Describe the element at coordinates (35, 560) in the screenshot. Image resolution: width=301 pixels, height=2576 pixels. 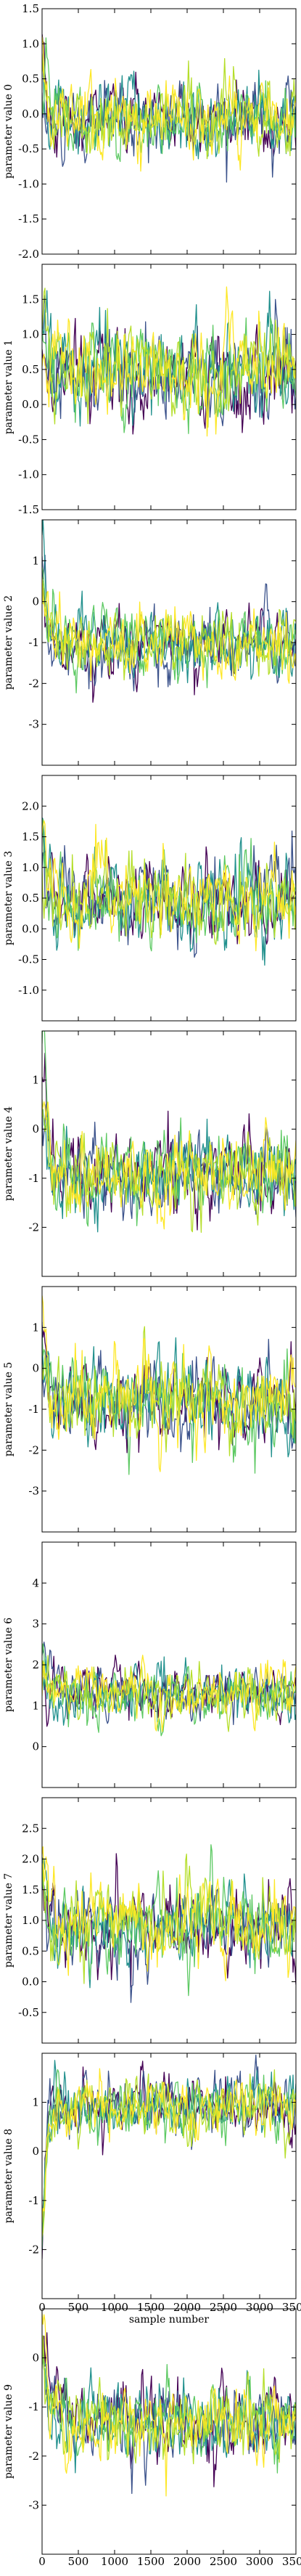
I see `panel-2-ytick-label: 1` at that location.